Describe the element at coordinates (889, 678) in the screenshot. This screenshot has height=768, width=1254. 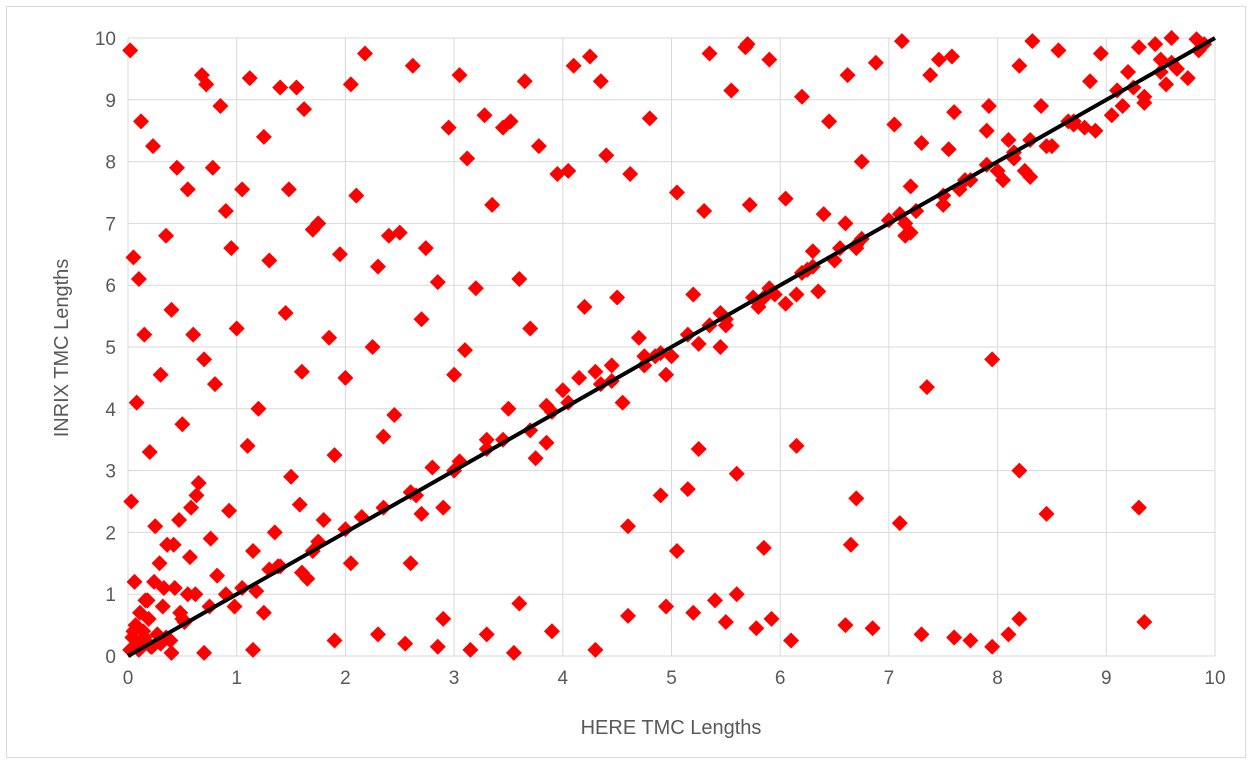
I see `x-tick-label: 7` at that location.